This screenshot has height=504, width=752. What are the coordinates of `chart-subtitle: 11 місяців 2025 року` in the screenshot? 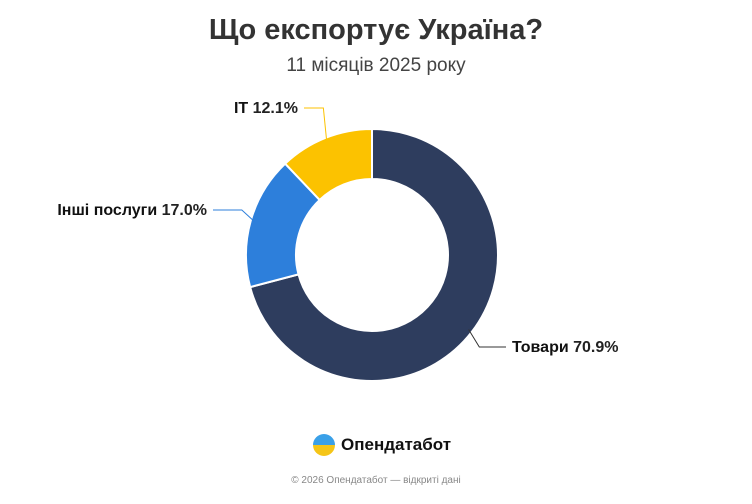 It's located at (376, 65).